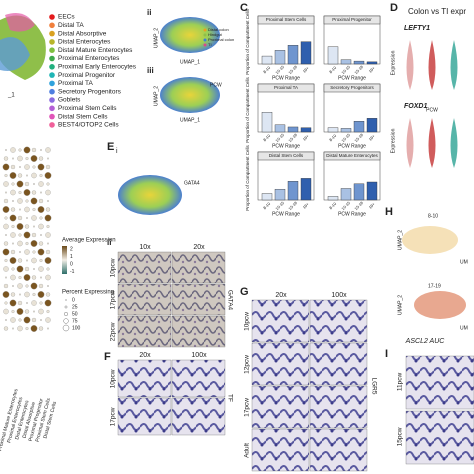  Describe the element at coordinates (113, 416) in the screenshot. I see `row-label: 17pcw` at that location.